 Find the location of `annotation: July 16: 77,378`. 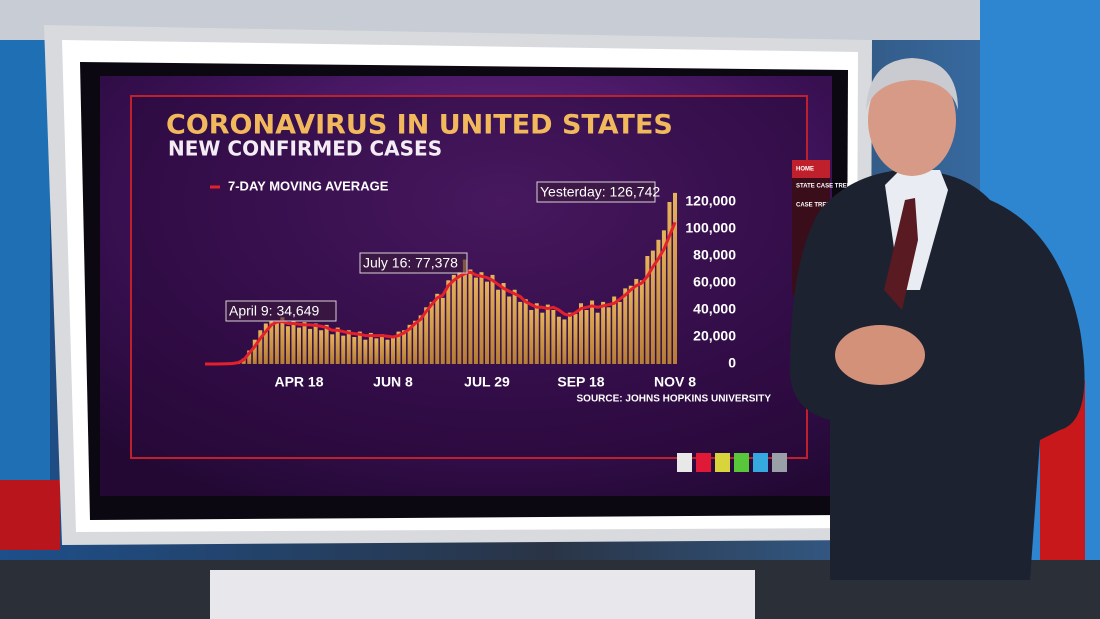

annotation: July 16: 77,378 is located at coordinates (410, 263).